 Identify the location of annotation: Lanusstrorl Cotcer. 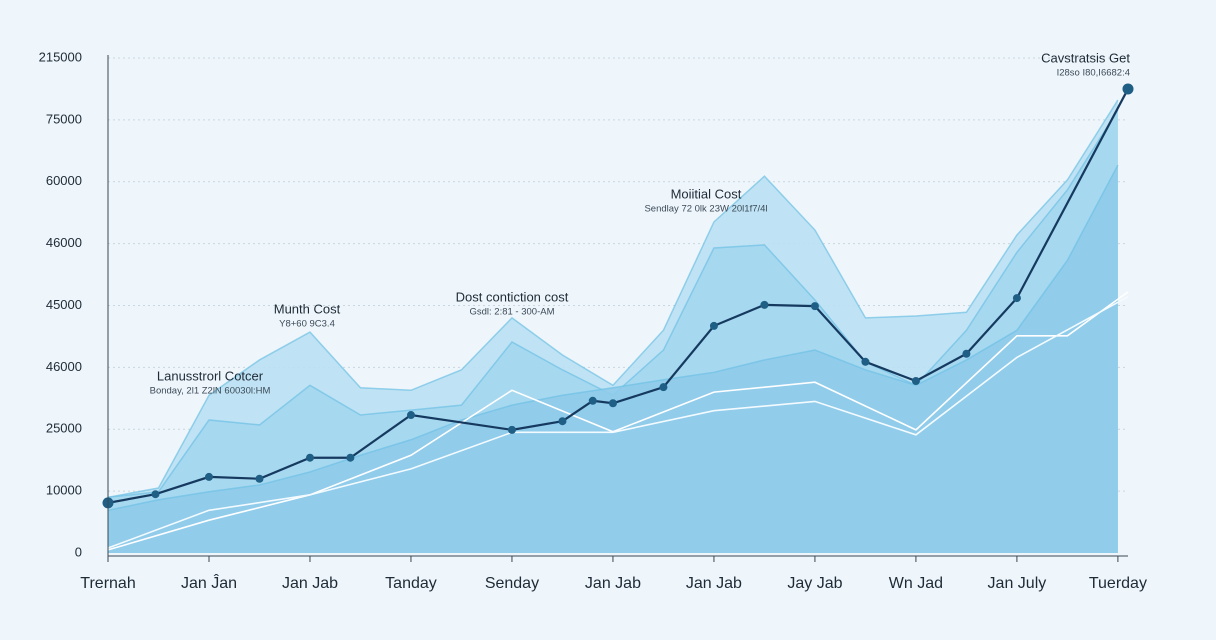
(210, 375).